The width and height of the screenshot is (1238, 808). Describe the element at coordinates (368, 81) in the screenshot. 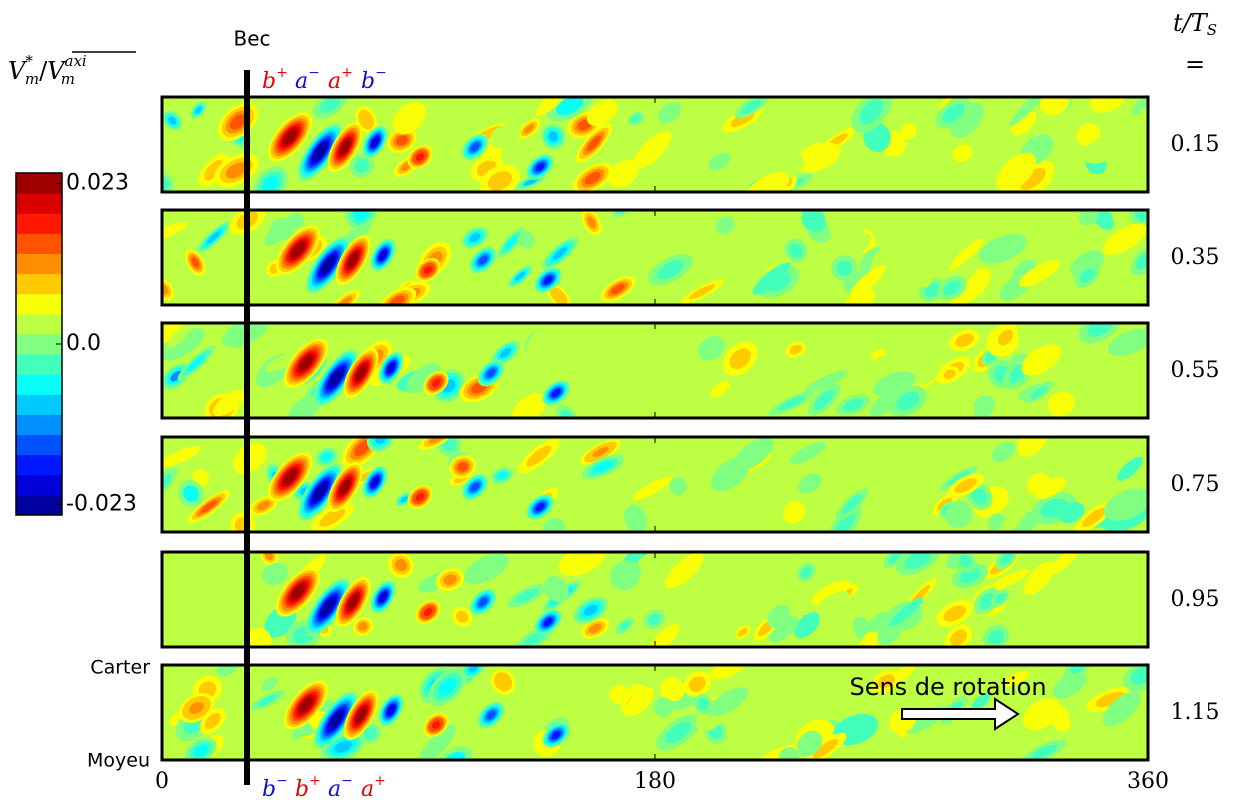

I see `text-part: b` at that location.